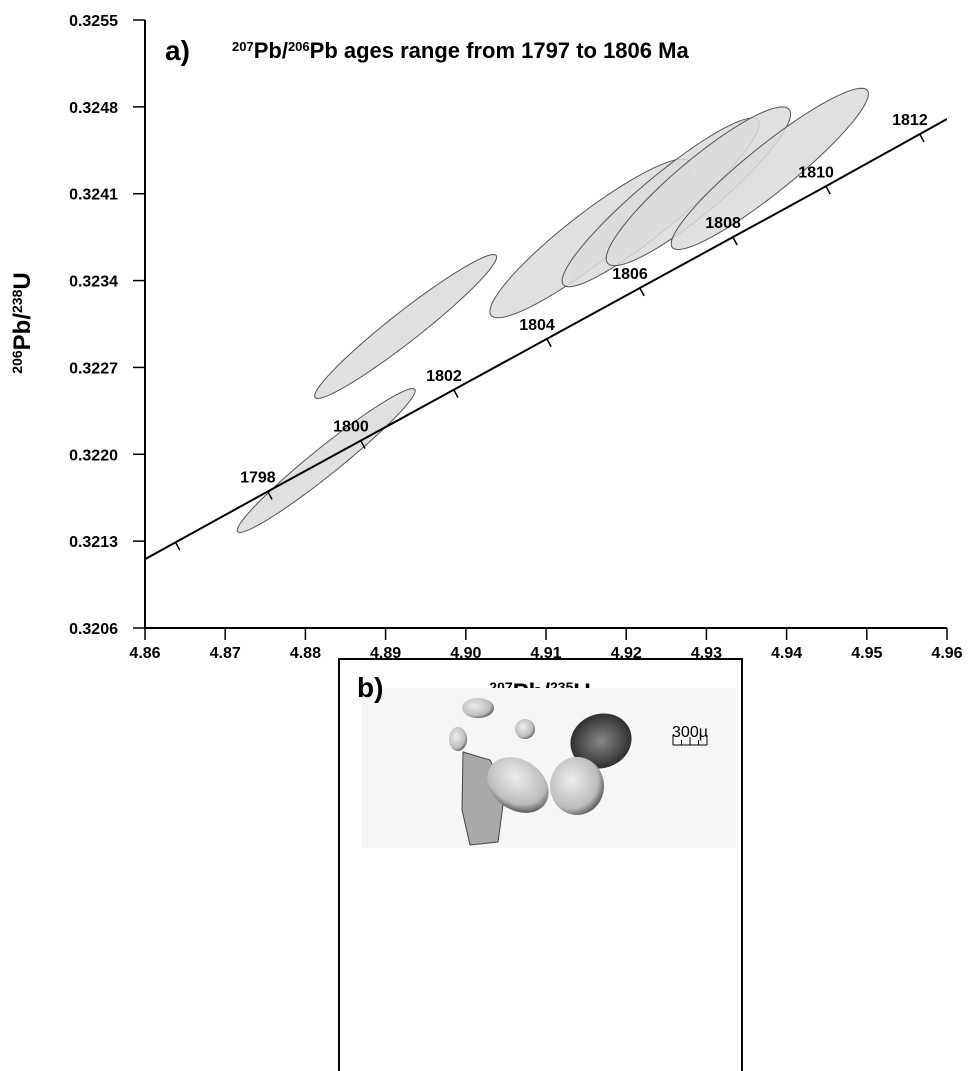 This screenshot has height=1071, width=972. Describe the element at coordinates (351, 427) in the screenshot. I see `age-label: 1800` at that location.